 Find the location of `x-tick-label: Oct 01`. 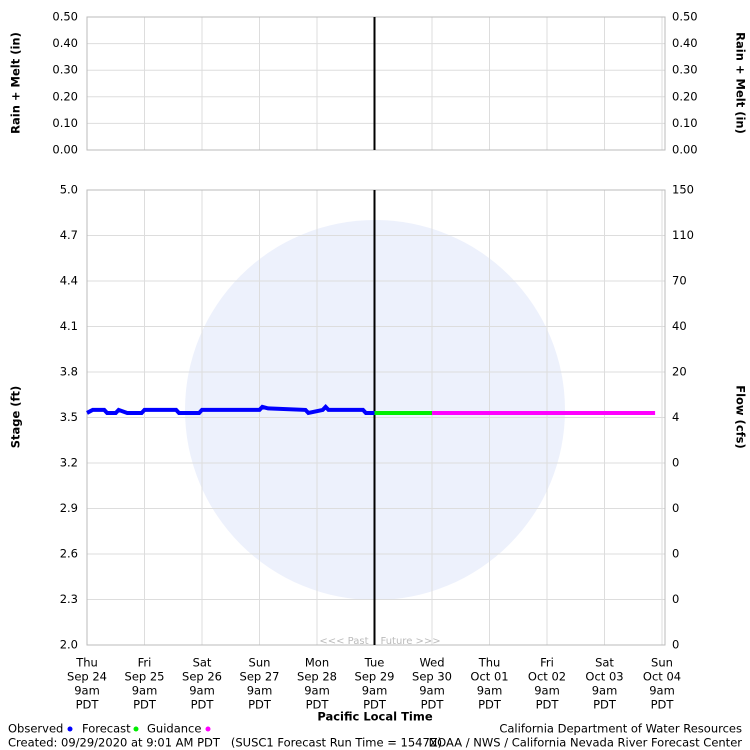

x-tick-label: Oct 01 is located at coordinates (489, 677).